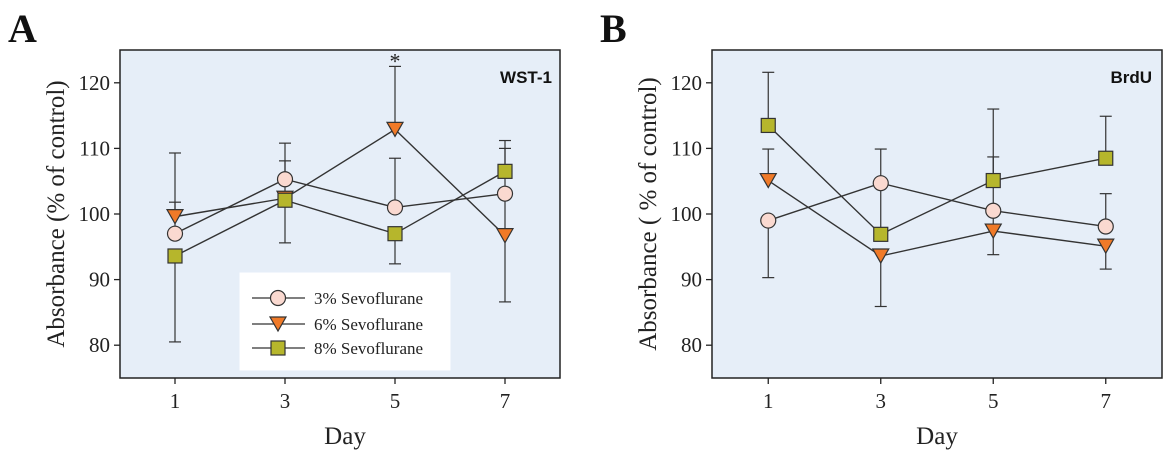 The width and height of the screenshot is (1170, 450). Describe the element at coordinates (368, 298) in the screenshot. I see `legend-label-3pct: 3% Sevoflurane` at that location.